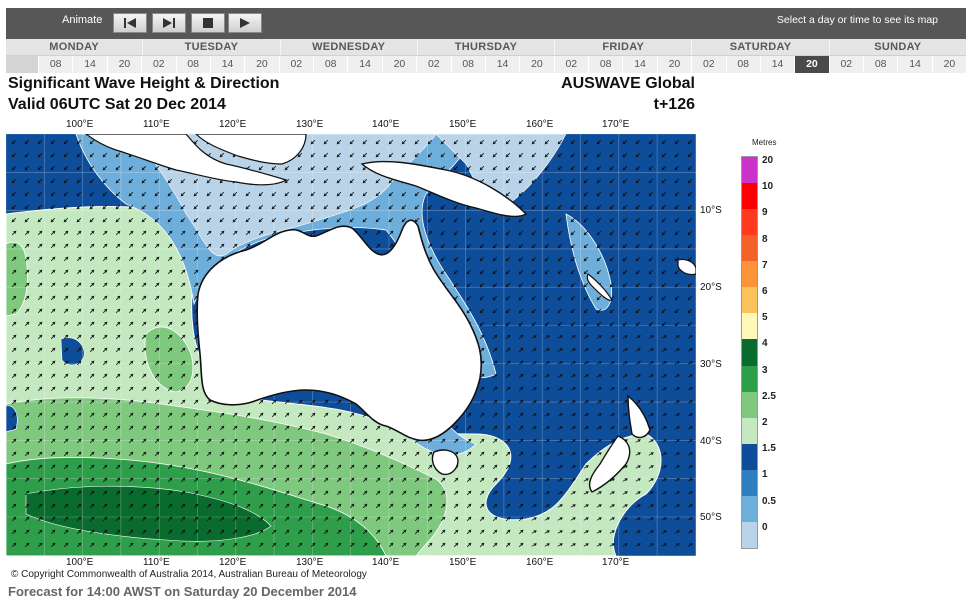 The image size is (972, 600). I want to click on legend-label: 0.5, so click(769, 501).